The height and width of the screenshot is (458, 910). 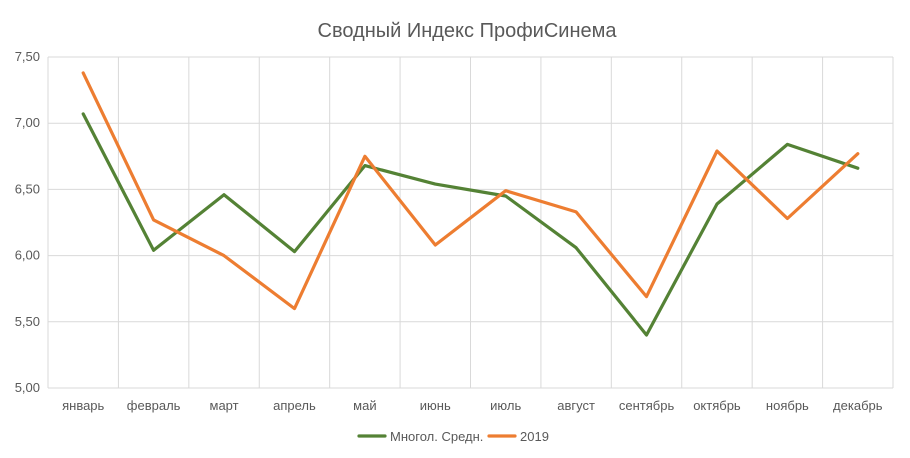 What do you see at coordinates (27, 321) in the screenshot?
I see `y-tick-label: 5,50` at bounding box center [27, 321].